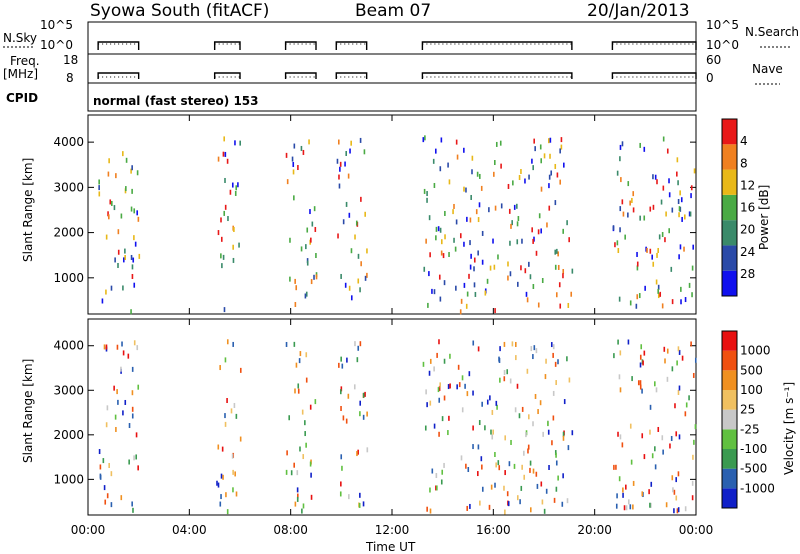 This screenshot has width=800, height=554. Describe the element at coordinates (729, 233) in the screenshot. I see `colorbar-segment` at that location.